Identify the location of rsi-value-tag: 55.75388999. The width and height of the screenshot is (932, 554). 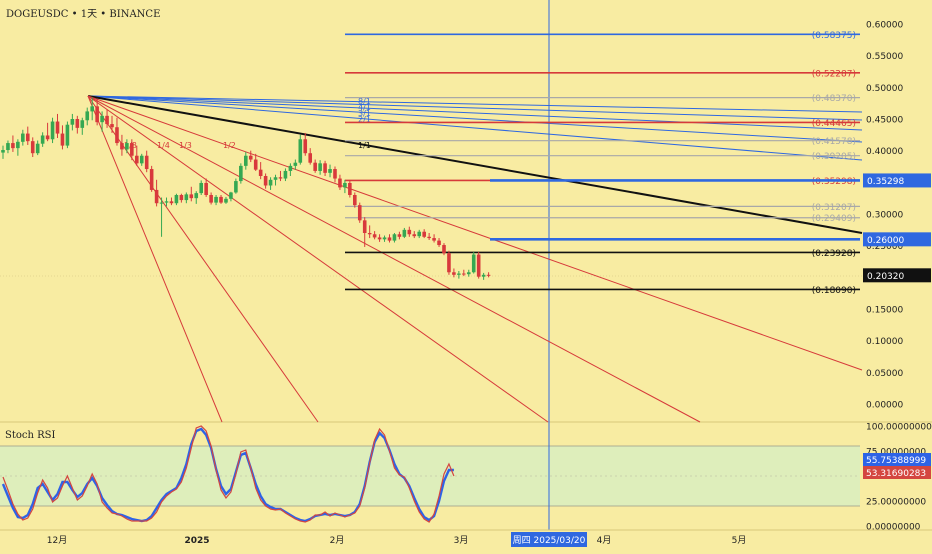
(897, 459).